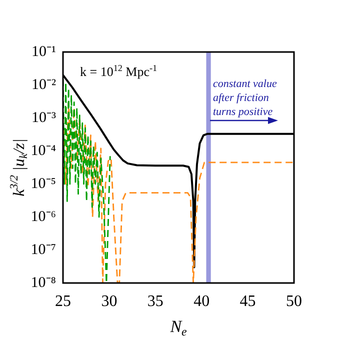 The image size is (353, 342). I want to click on y-tick-label: 10⁻⁴, so click(43, 150).